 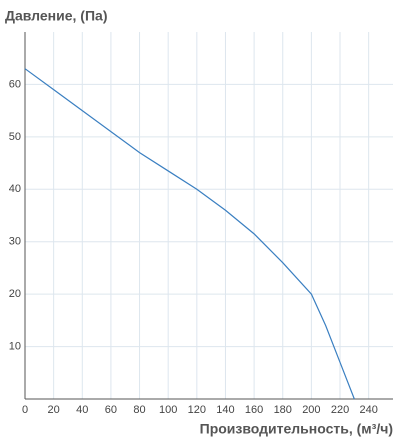 I want to click on x-tick-label: 140, so click(x=225, y=410).